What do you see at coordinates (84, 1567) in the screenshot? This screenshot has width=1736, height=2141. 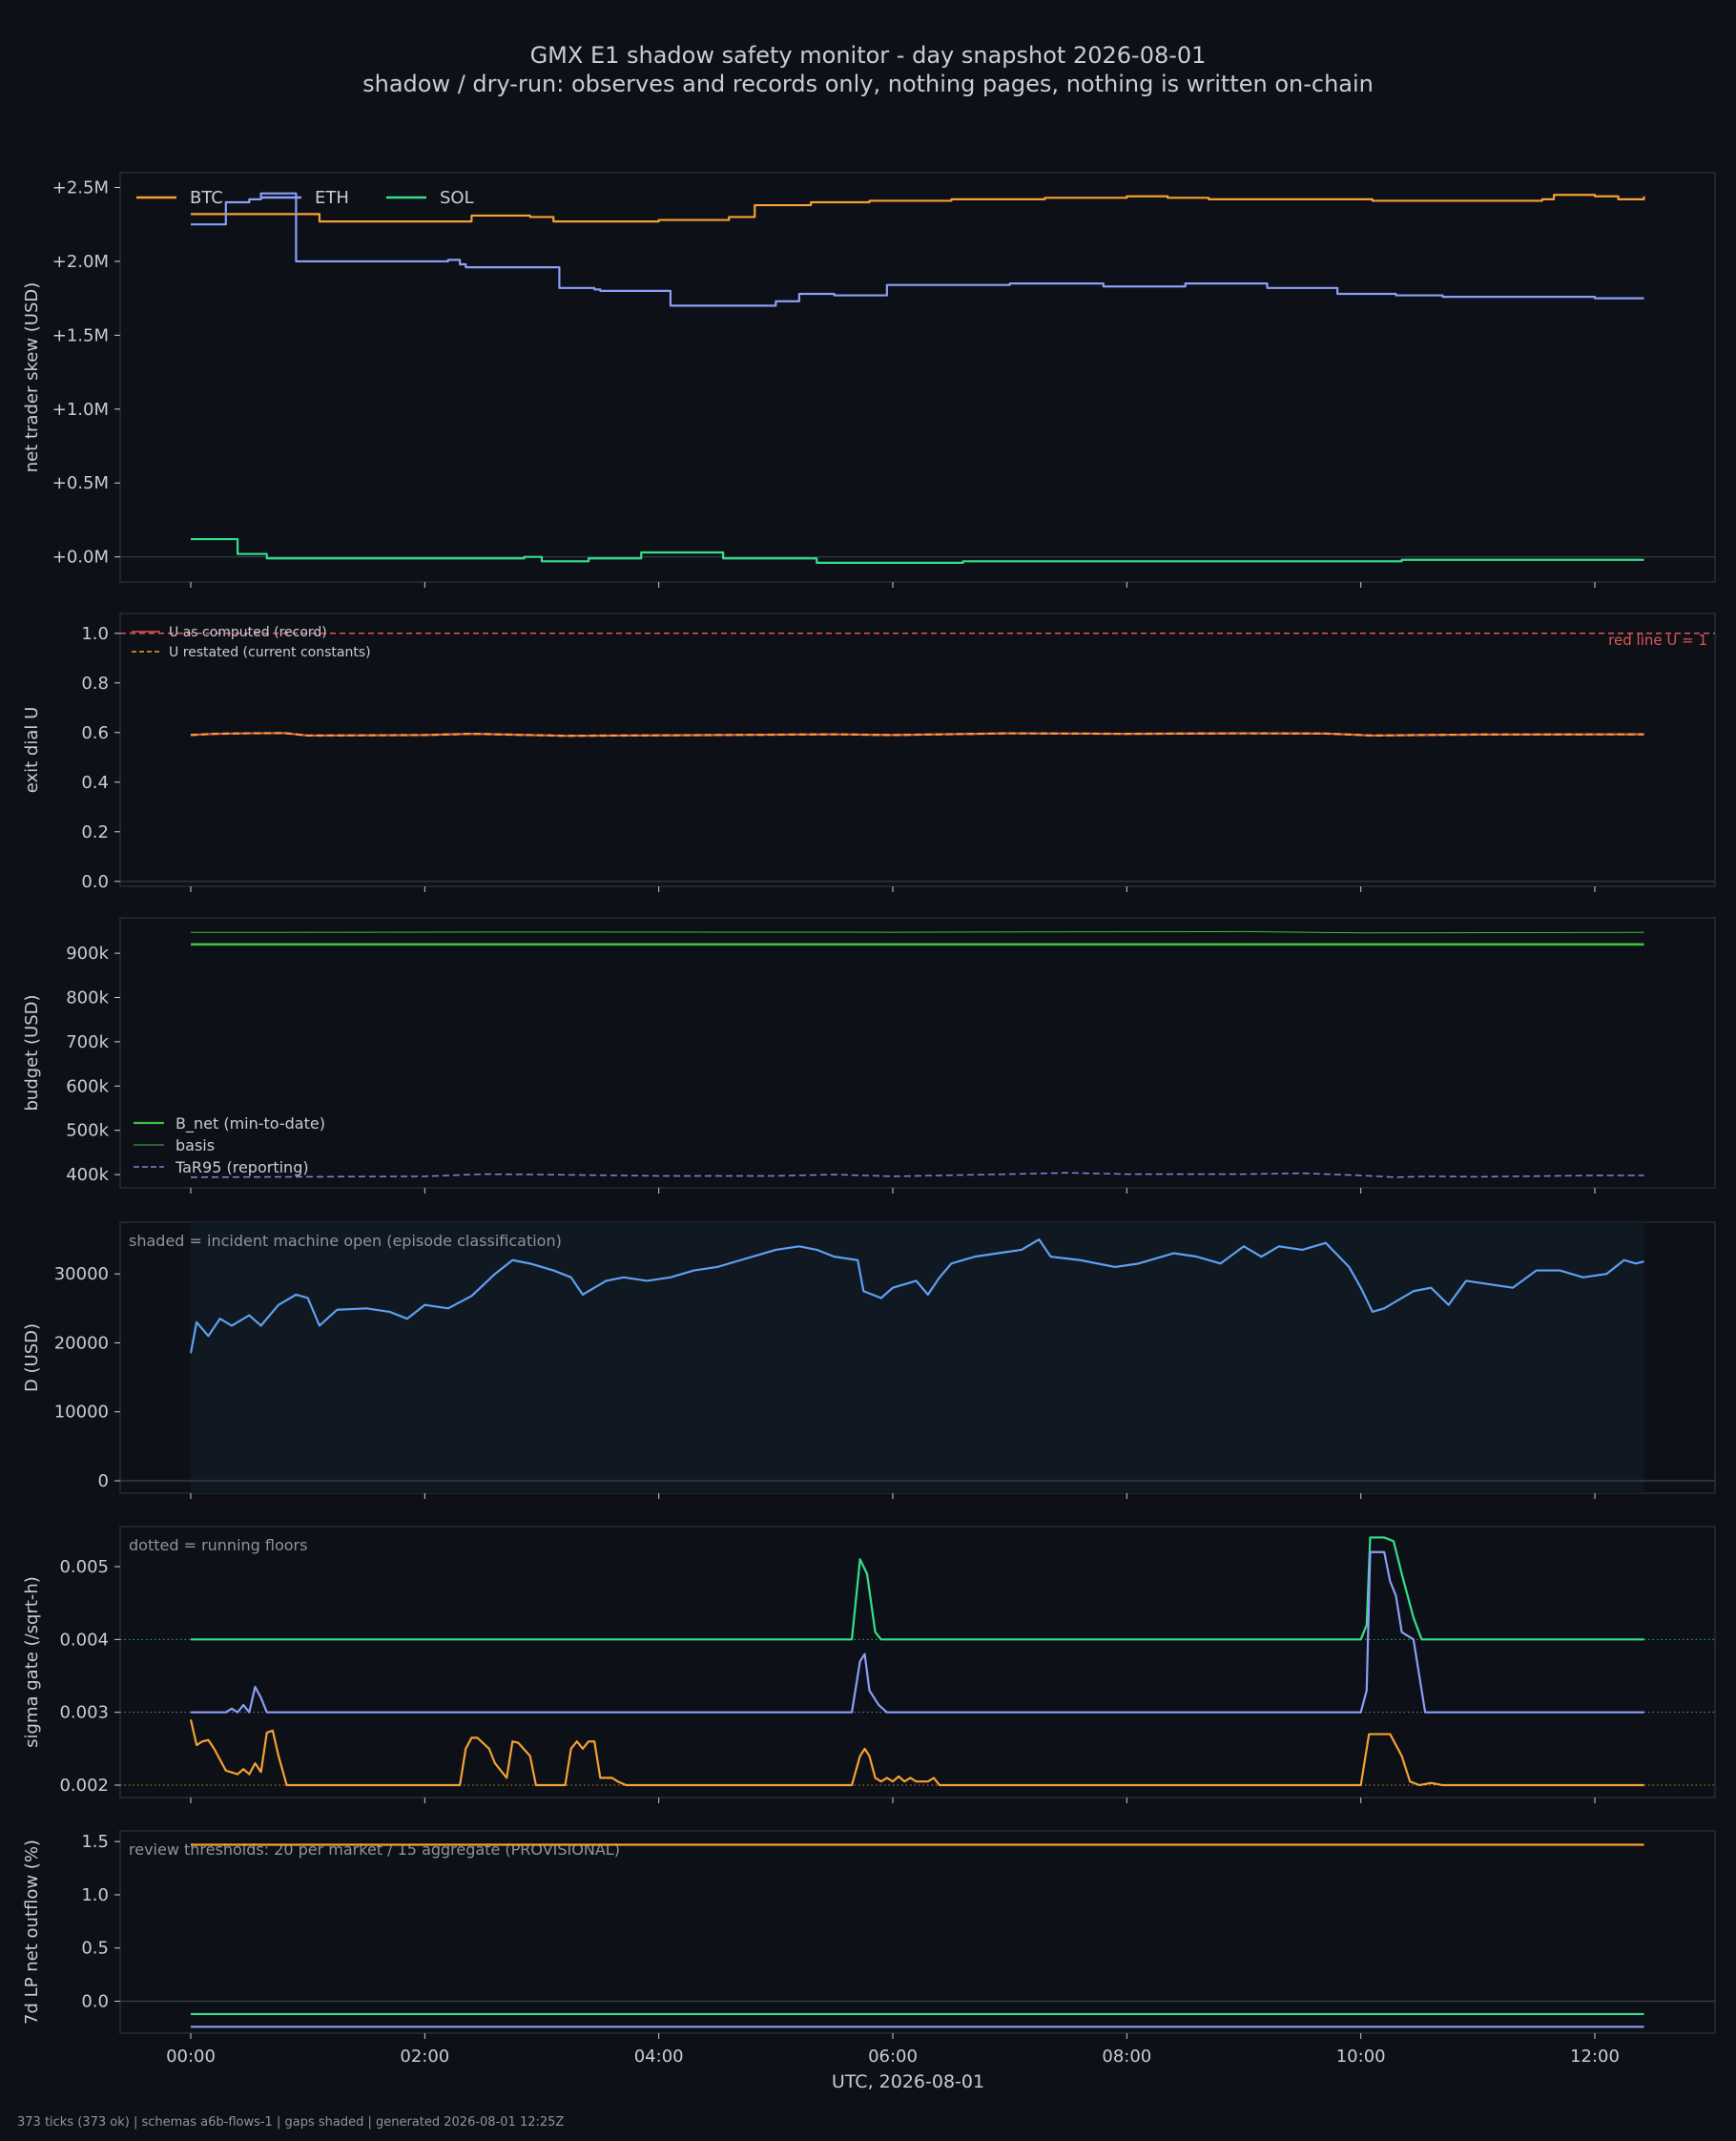 I see `y-tick-label: 0.005` at bounding box center [84, 1567].